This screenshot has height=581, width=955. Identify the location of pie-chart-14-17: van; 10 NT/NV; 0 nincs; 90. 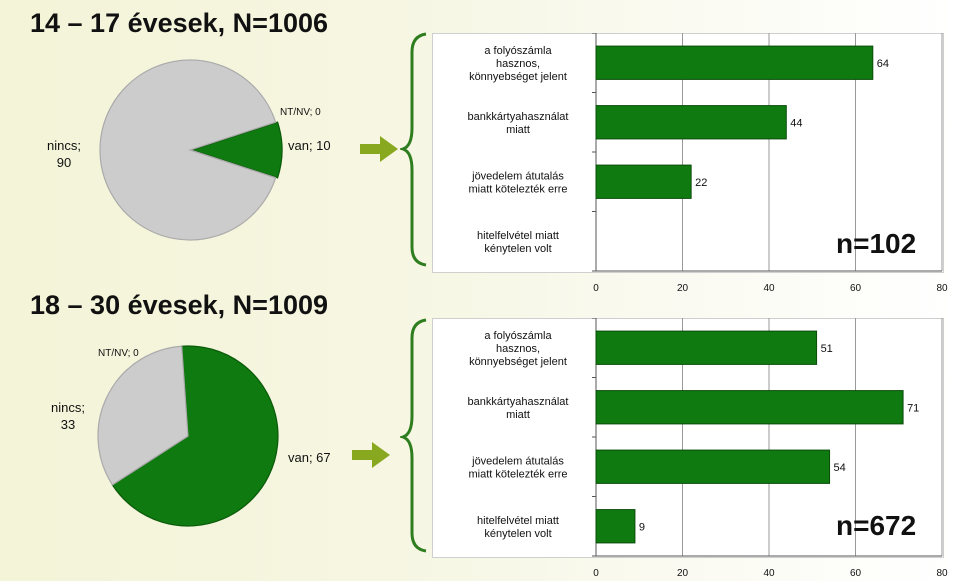
(189, 150).